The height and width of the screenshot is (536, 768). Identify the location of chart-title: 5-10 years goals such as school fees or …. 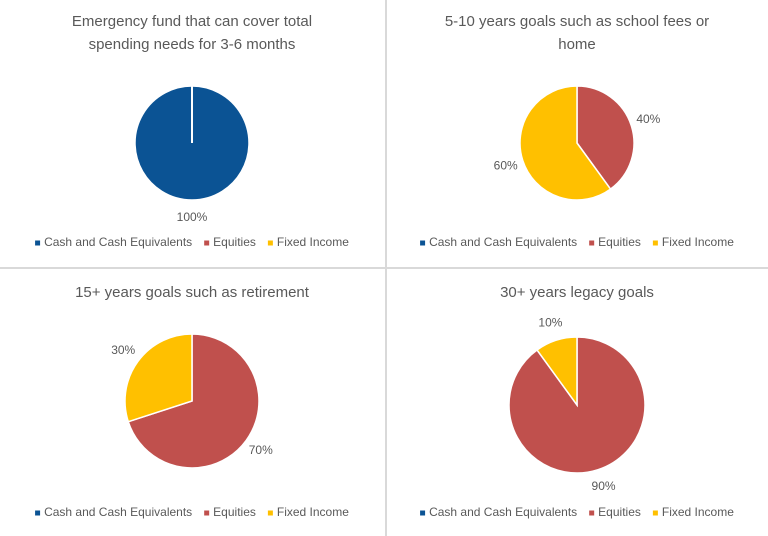
(577, 33).